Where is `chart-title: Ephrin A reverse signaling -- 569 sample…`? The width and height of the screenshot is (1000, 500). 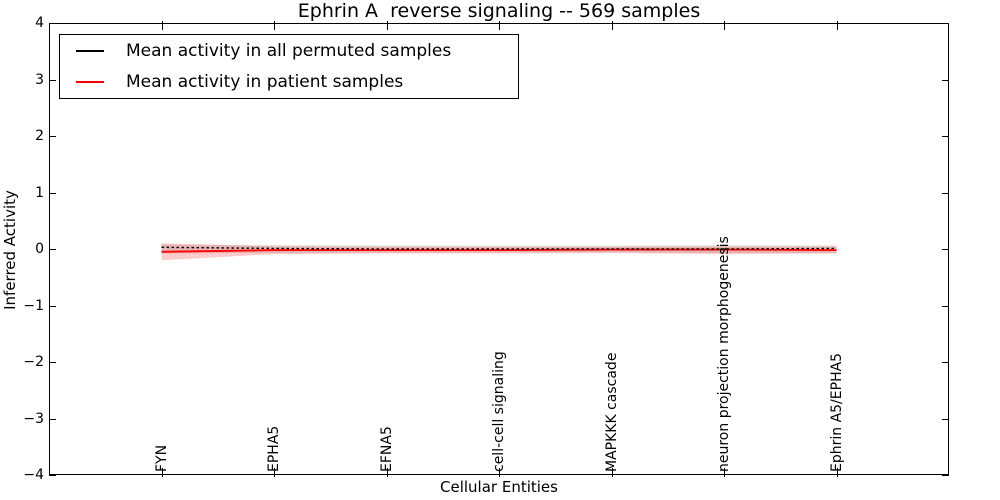
chart-title: Ephrin A reverse signaling -- 569 sample… is located at coordinates (499, 11).